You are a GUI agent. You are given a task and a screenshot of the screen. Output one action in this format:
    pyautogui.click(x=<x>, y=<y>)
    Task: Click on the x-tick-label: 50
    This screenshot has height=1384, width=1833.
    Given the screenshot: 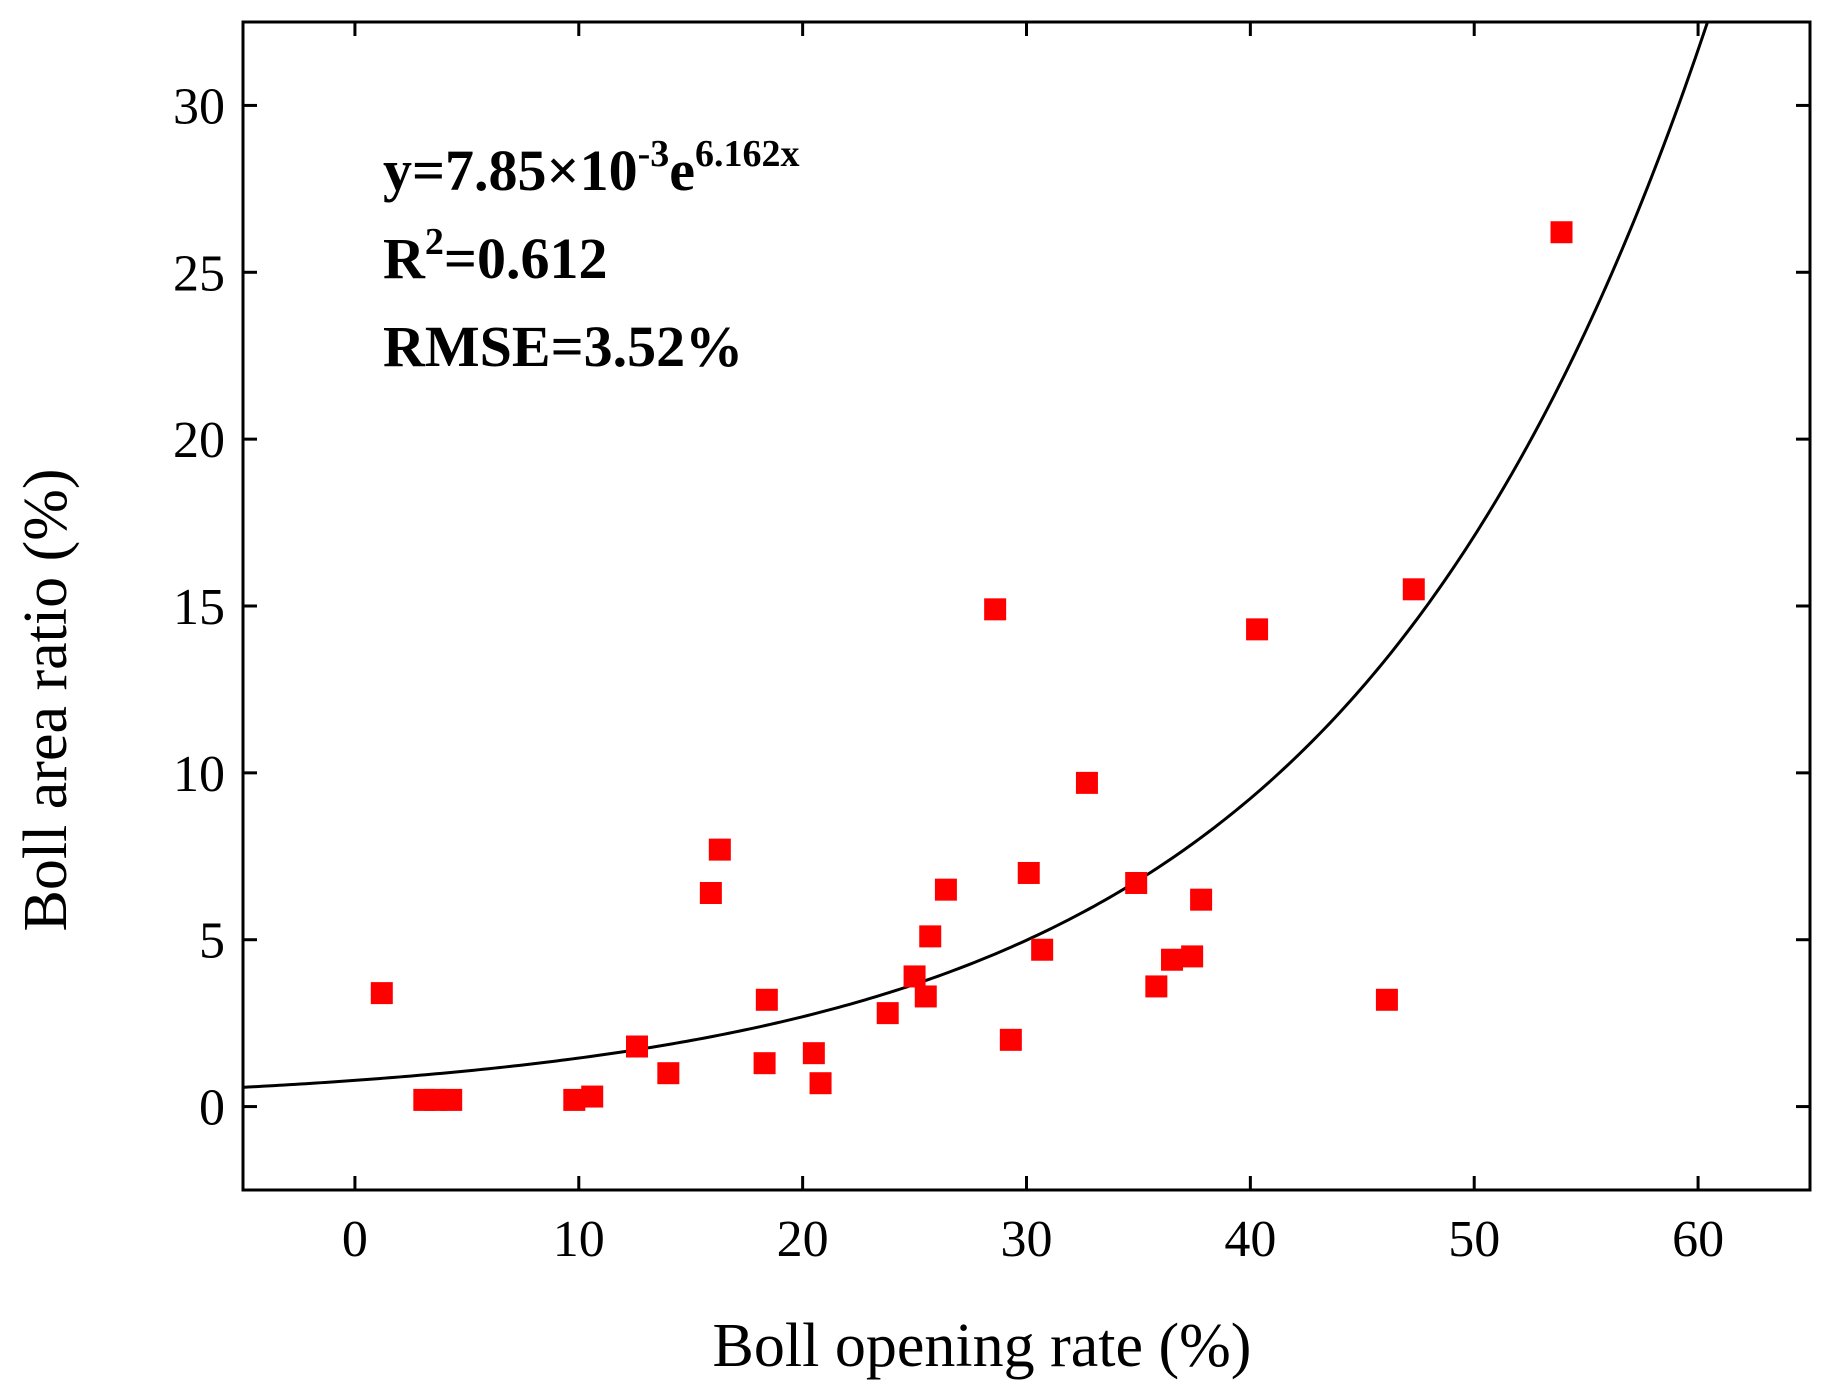 What is the action you would take?
    pyautogui.click(x=1474, y=1239)
    